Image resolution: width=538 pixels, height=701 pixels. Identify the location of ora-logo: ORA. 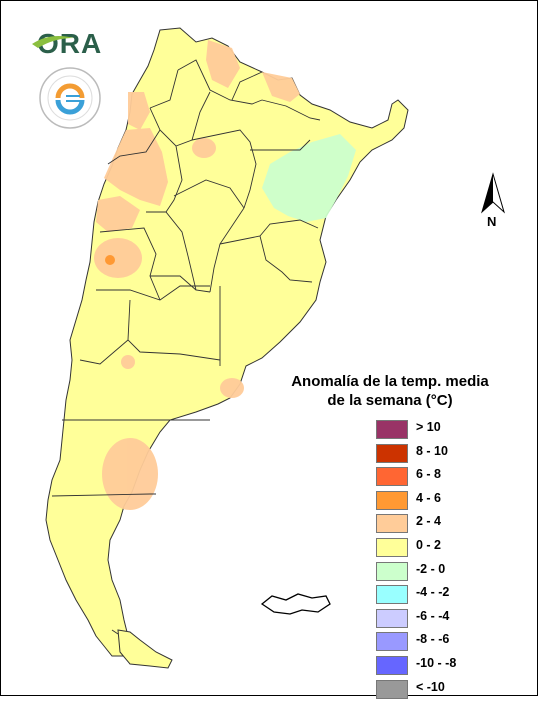
(70, 43).